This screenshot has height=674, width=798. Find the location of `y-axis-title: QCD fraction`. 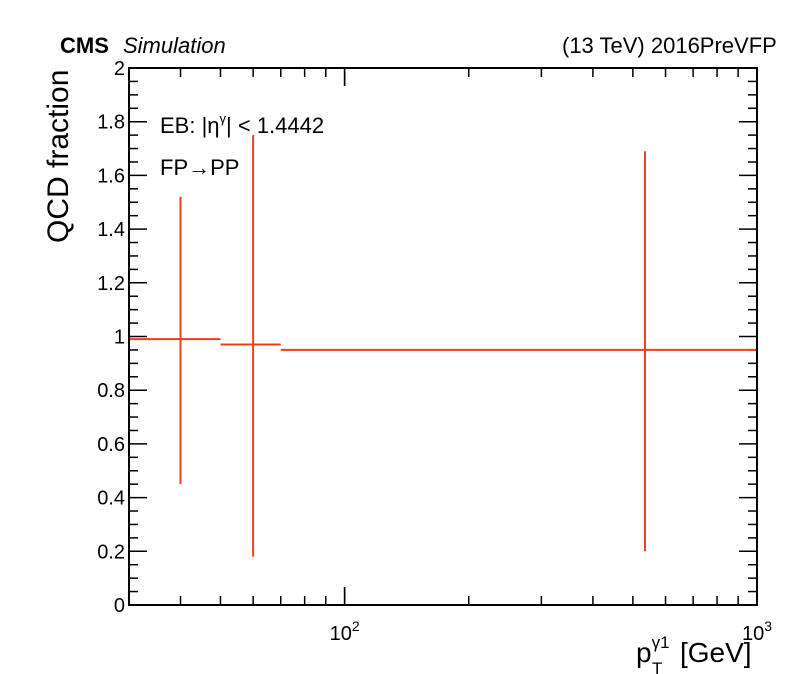

y-axis-title: QCD fraction is located at coordinates (58, 156).